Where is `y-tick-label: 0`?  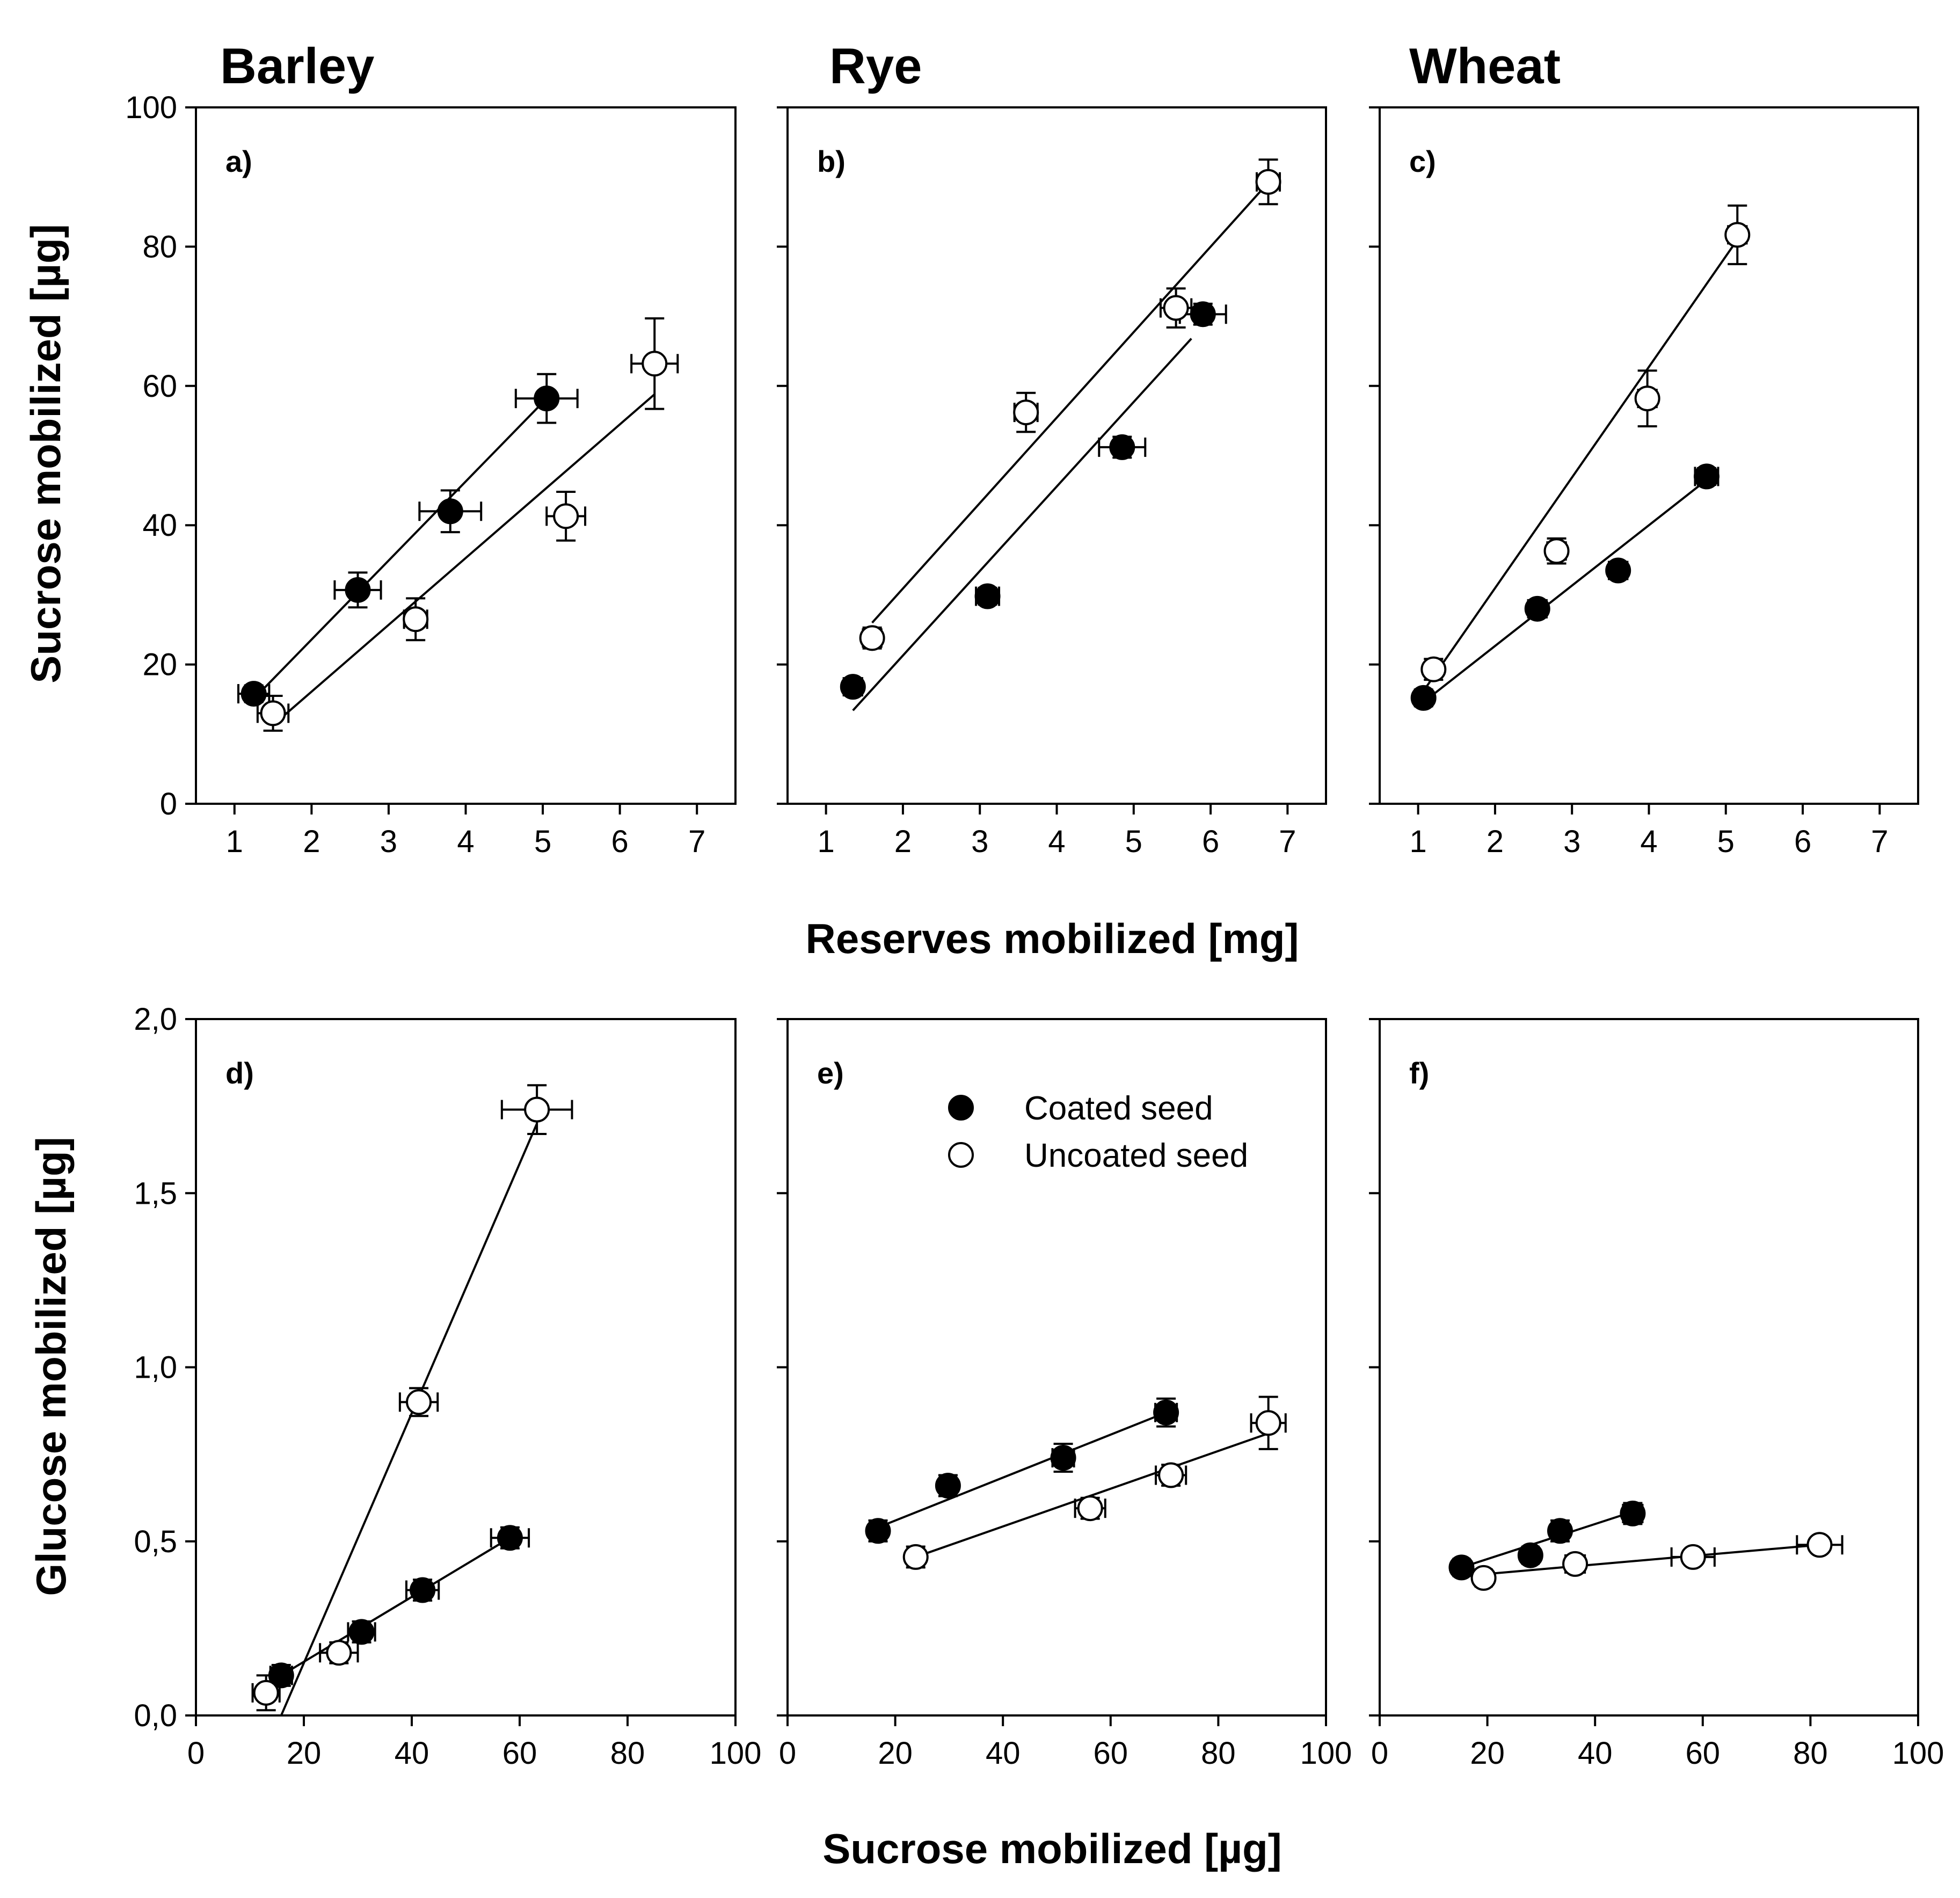
y-tick-label: 0 is located at coordinates (168, 804).